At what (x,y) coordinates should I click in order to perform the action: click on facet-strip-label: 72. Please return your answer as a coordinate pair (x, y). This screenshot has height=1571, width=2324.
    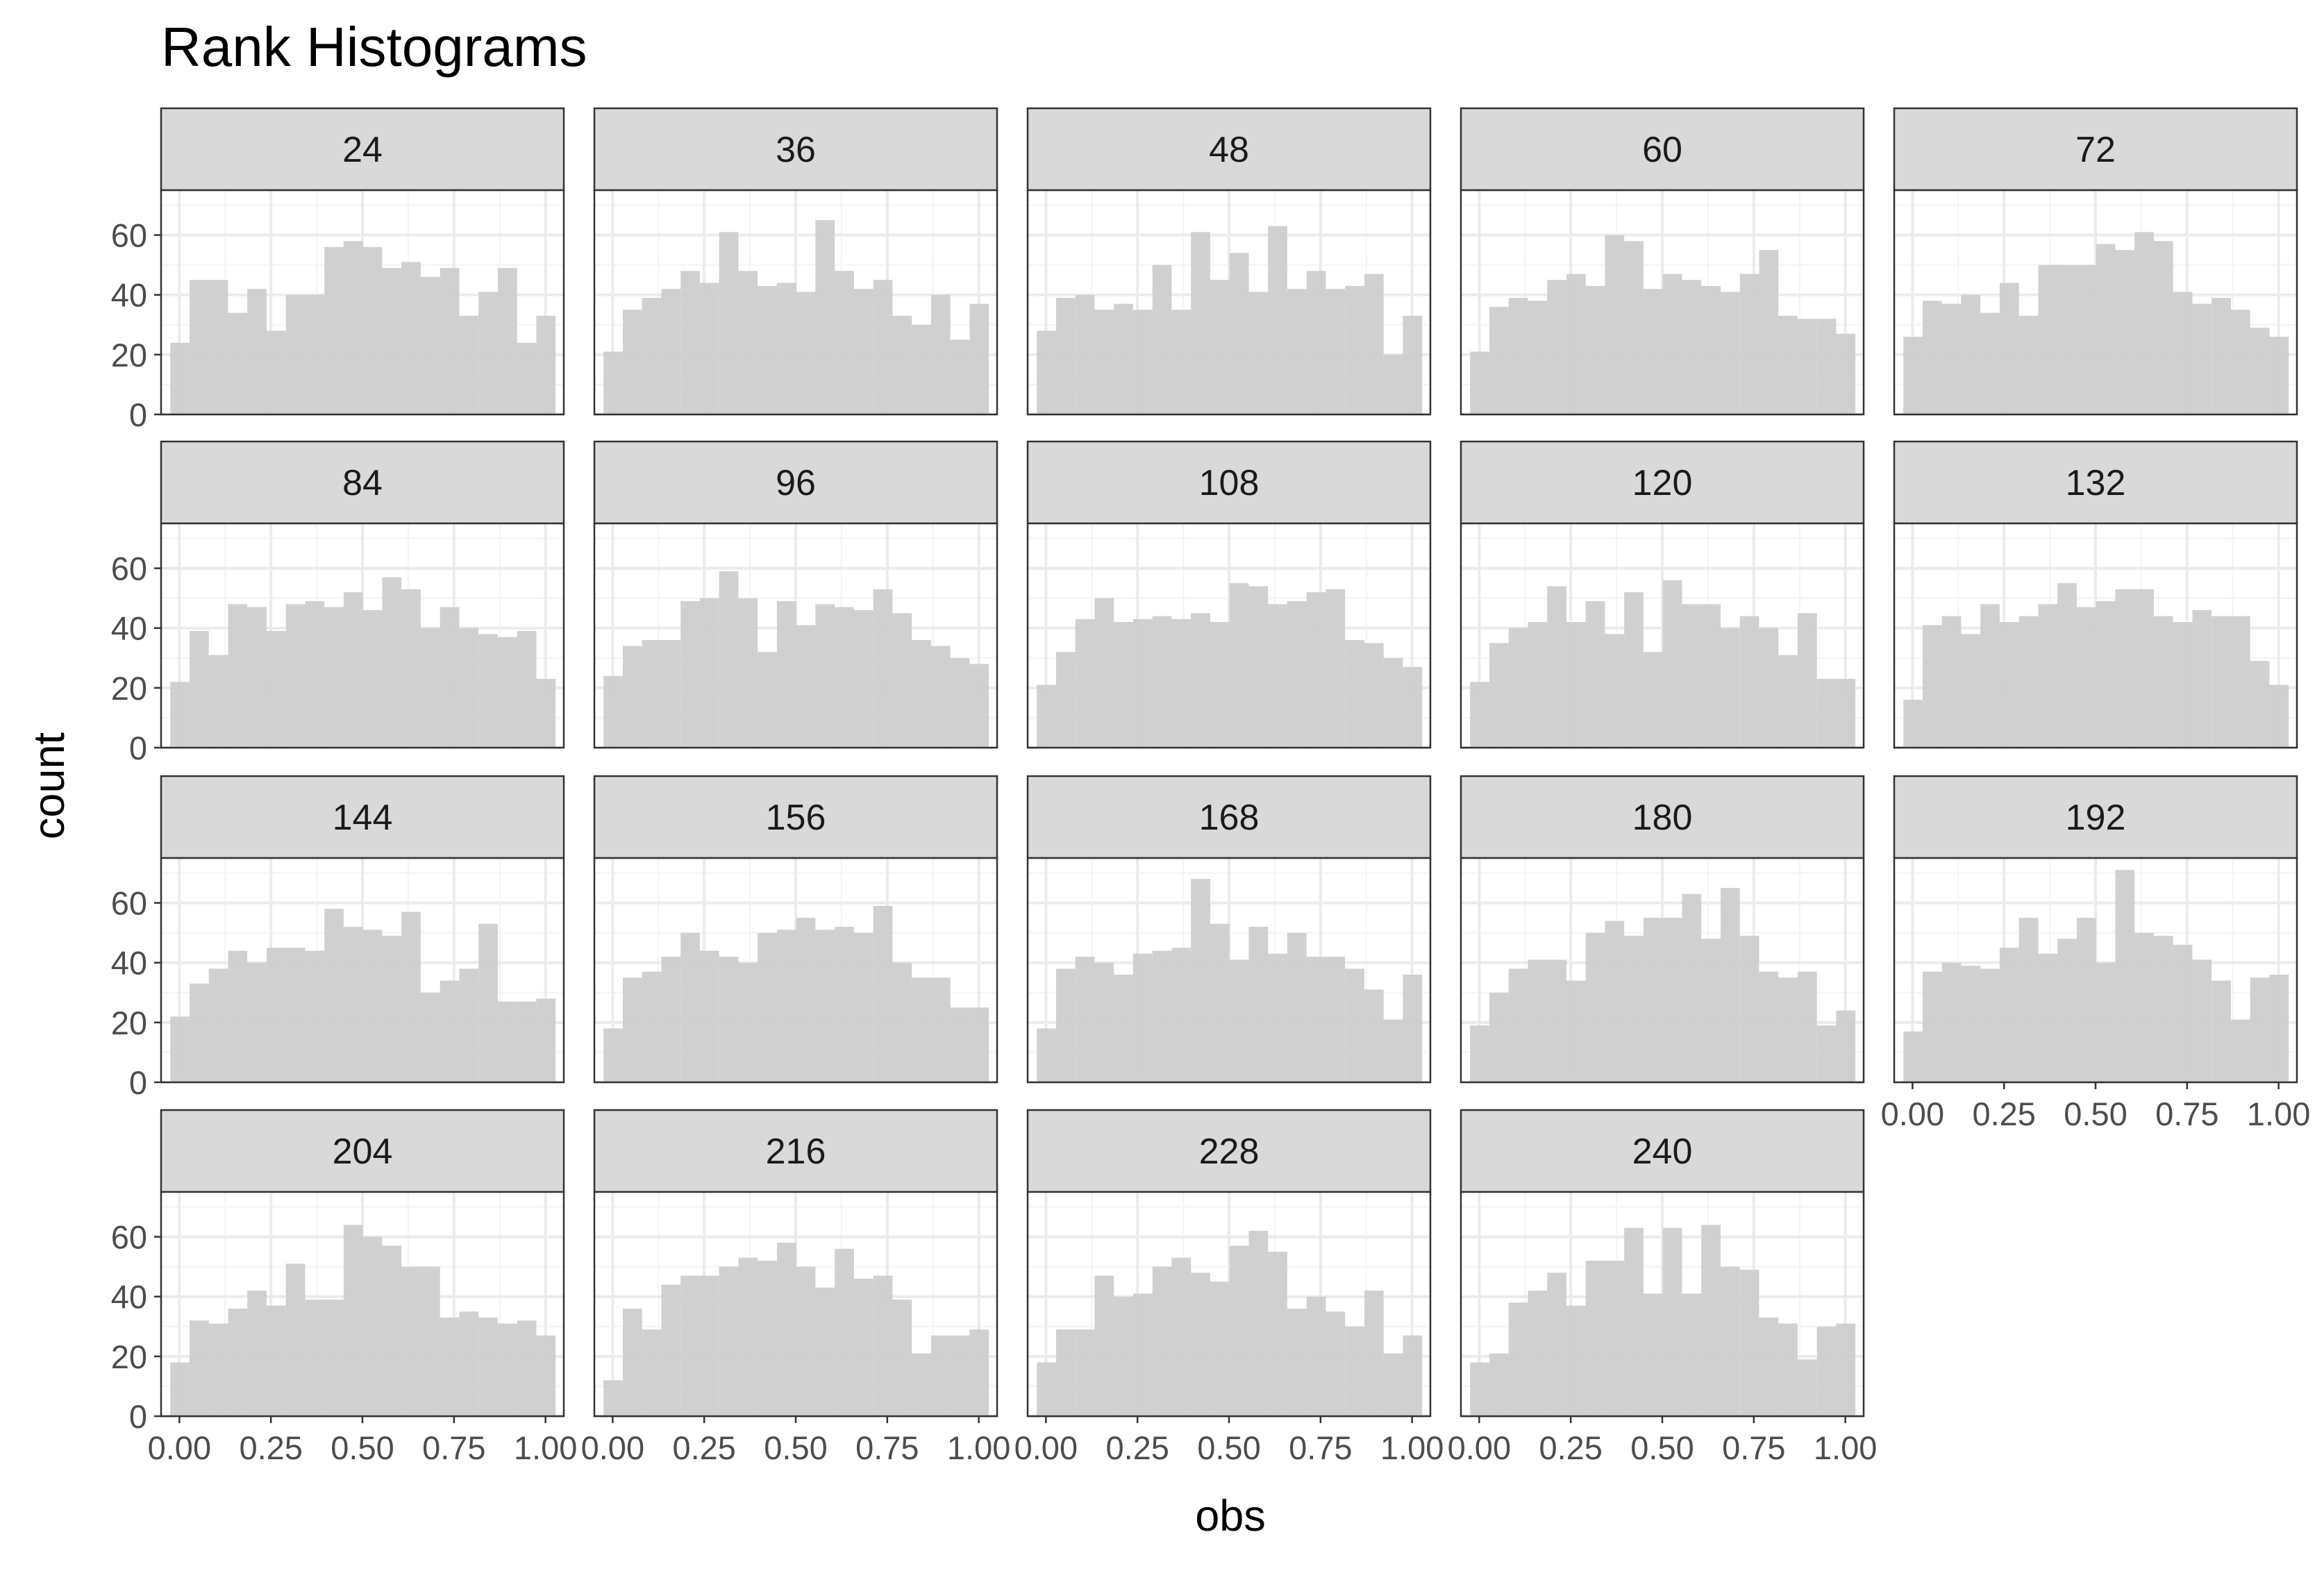
    Looking at the image, I should click on (2095, 150).